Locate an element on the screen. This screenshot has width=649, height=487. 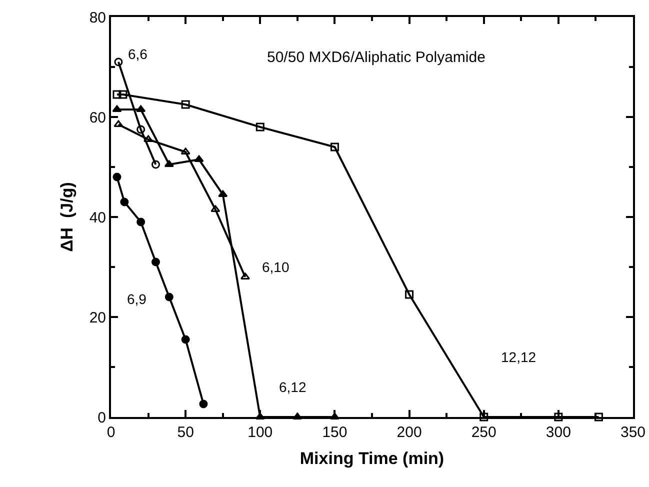
y-tick-label: 40 is located at coordinates (97, 217).